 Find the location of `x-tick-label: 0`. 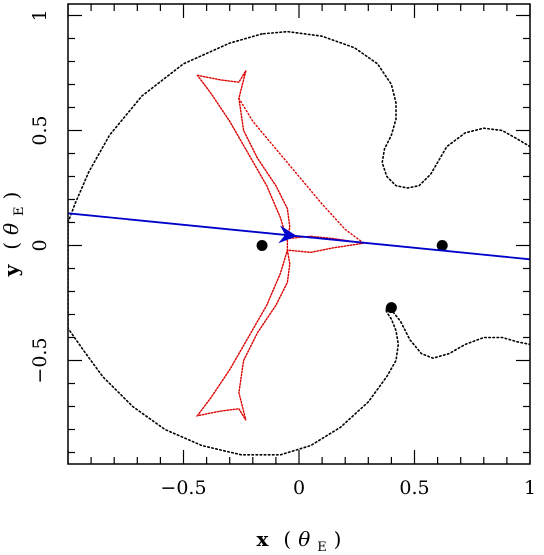

x-tick-label: 0 is located at coordinates (299, 488).